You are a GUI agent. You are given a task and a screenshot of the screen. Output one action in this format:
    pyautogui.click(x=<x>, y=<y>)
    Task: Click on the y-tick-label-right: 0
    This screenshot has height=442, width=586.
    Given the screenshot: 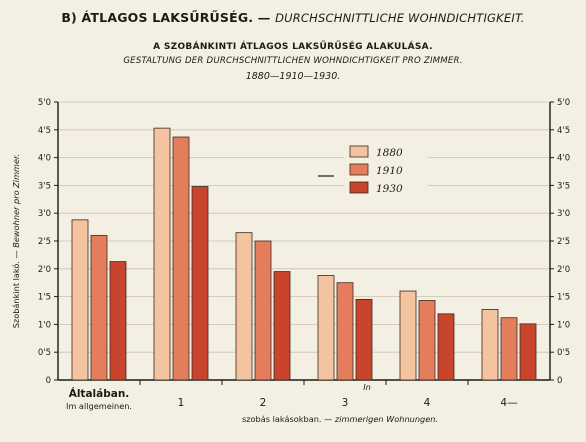 What is the action you would take?
    pyautogui.click(x=559, y=381)
    